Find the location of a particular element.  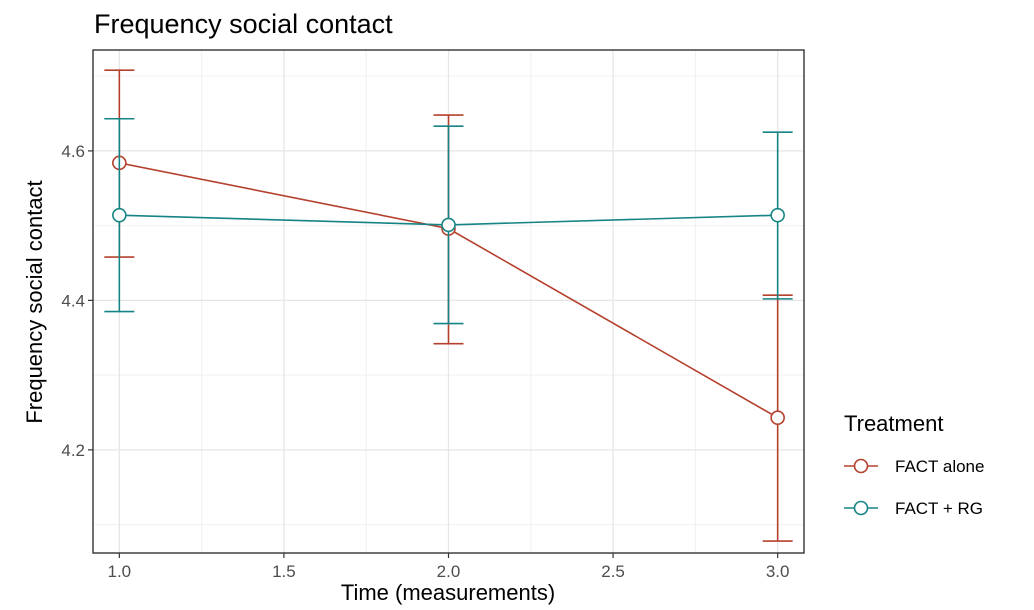

legend-label: FACT alone is located at coordinates (939, 466).